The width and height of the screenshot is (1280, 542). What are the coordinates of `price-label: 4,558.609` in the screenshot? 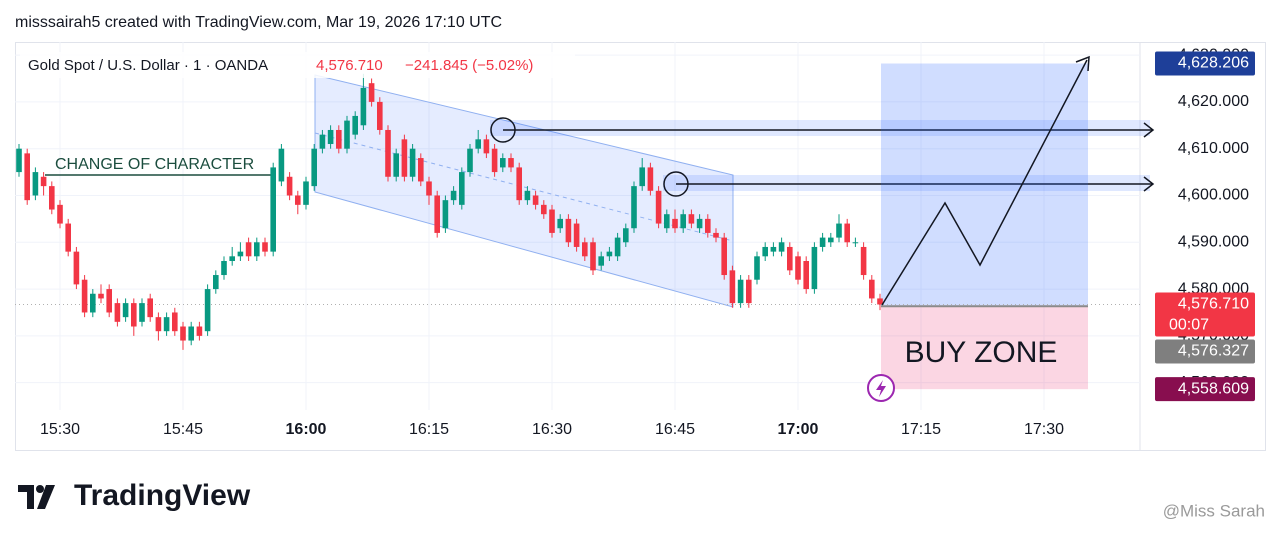 It's located at (1213, 388).